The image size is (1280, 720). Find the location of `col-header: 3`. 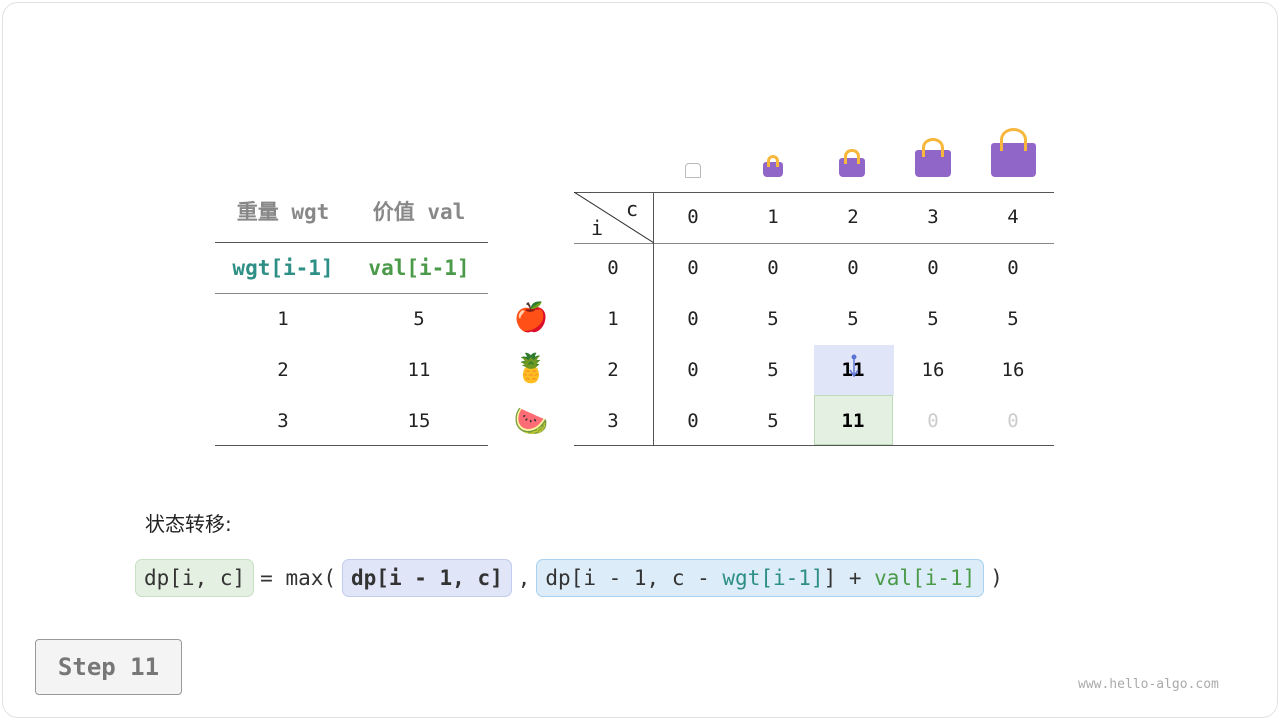

col-header: 3 is located at coordinates (933, 217).